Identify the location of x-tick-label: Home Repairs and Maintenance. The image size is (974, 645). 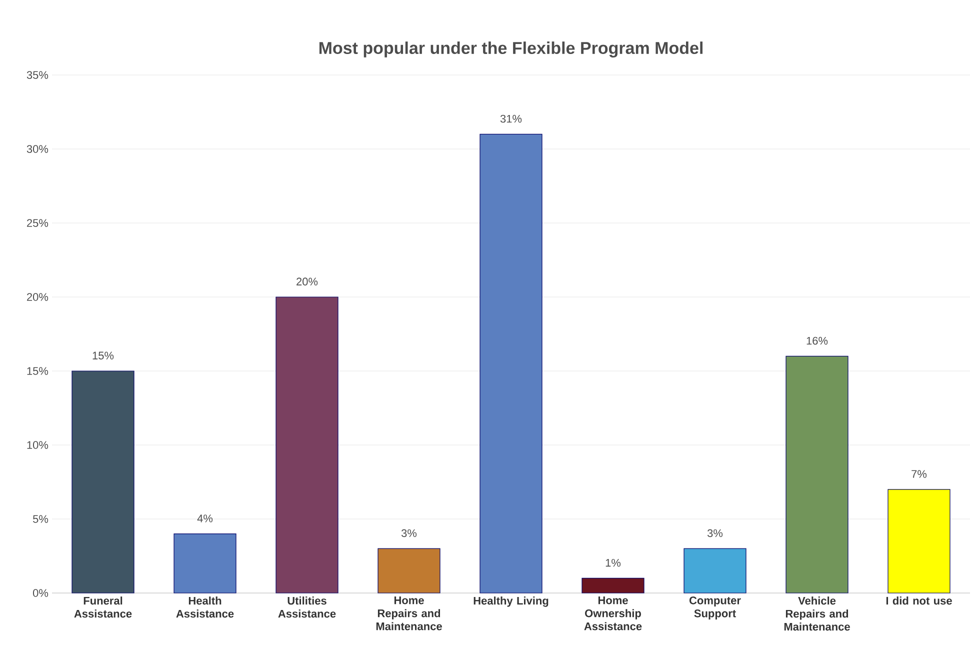
(409, 613).